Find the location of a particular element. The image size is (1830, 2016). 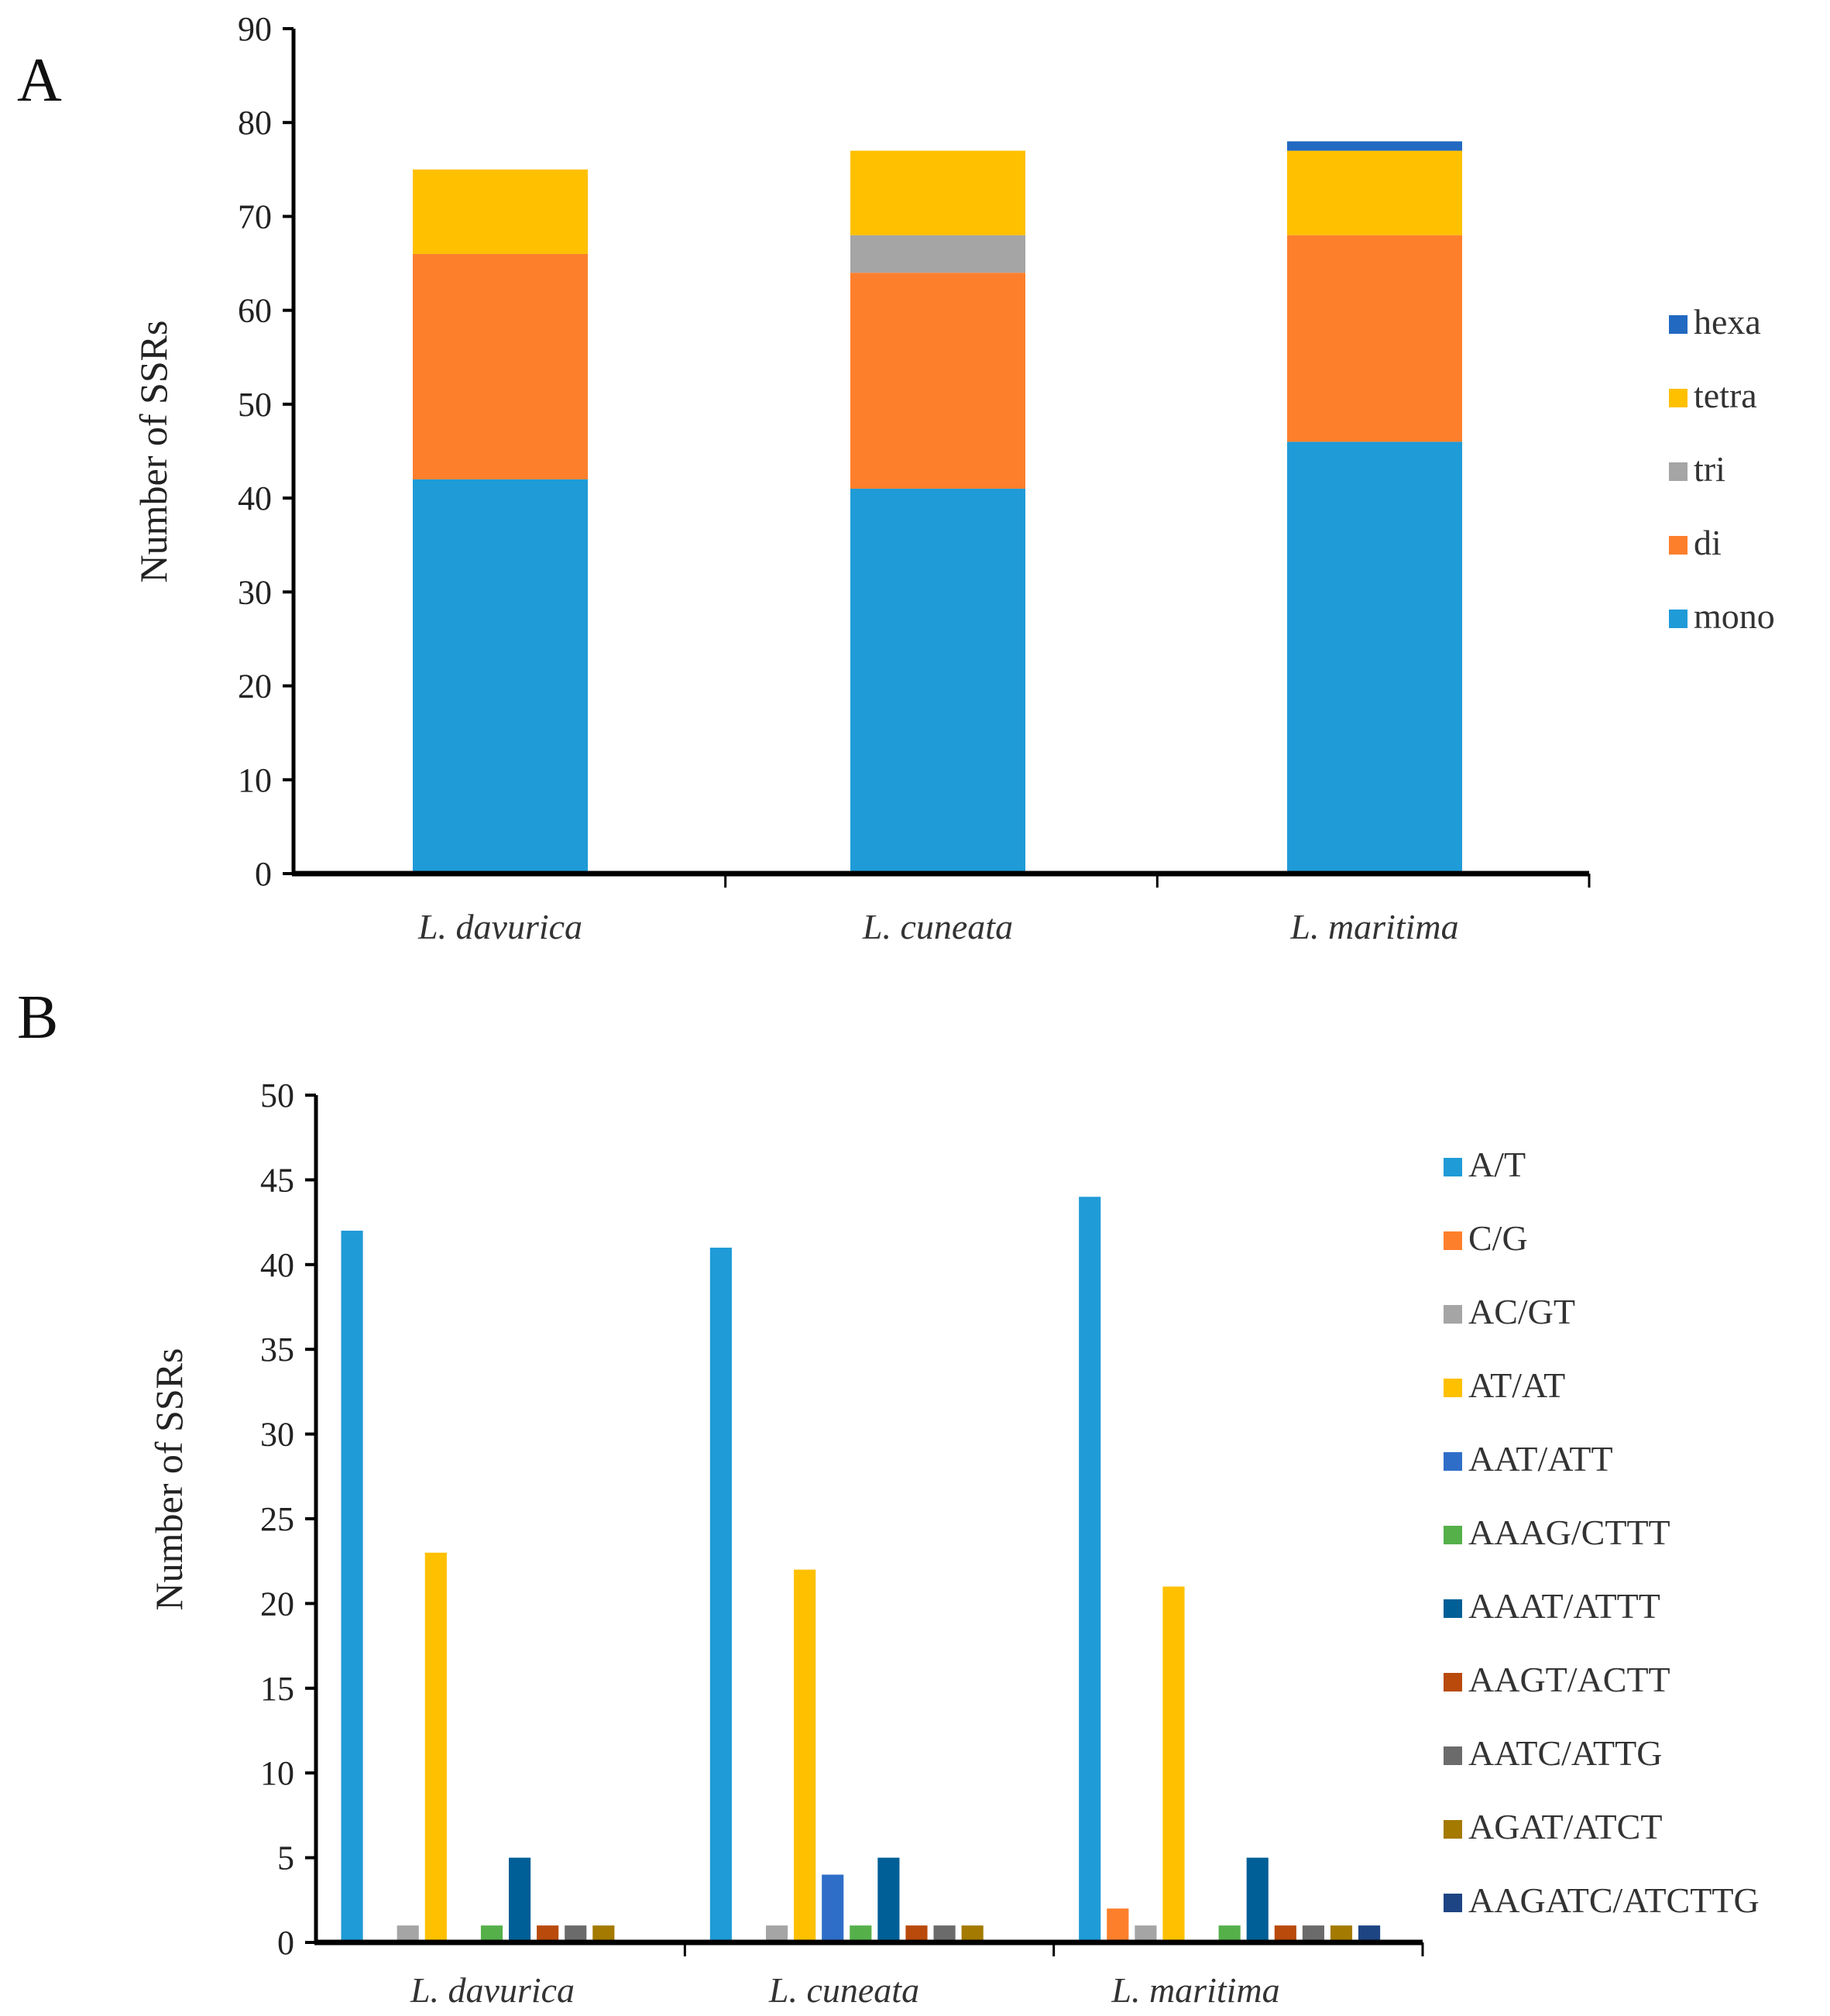

legend-swatch-AATC-ATTG is located at coordinates (1453, 1755).